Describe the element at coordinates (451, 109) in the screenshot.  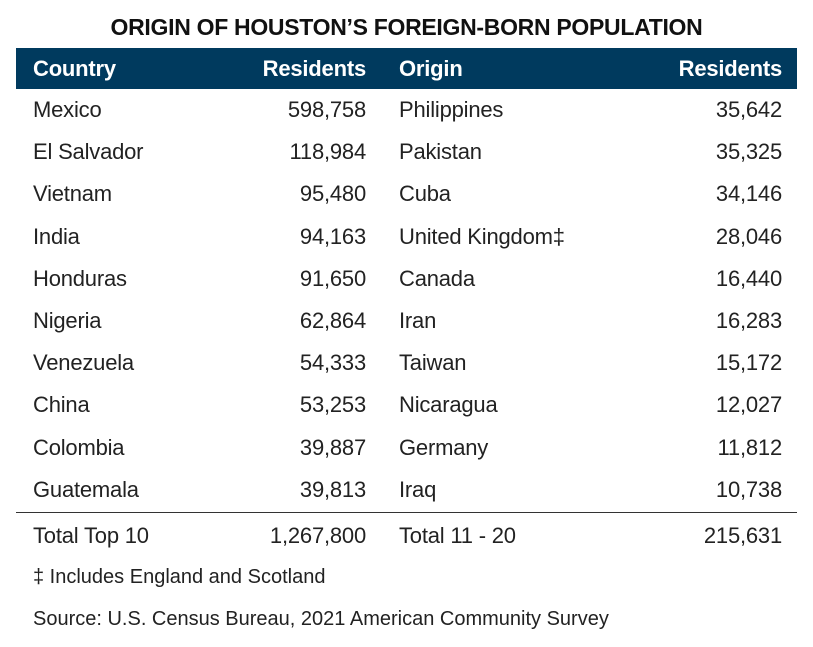
I see `cell-origin: Philippines` at that location.